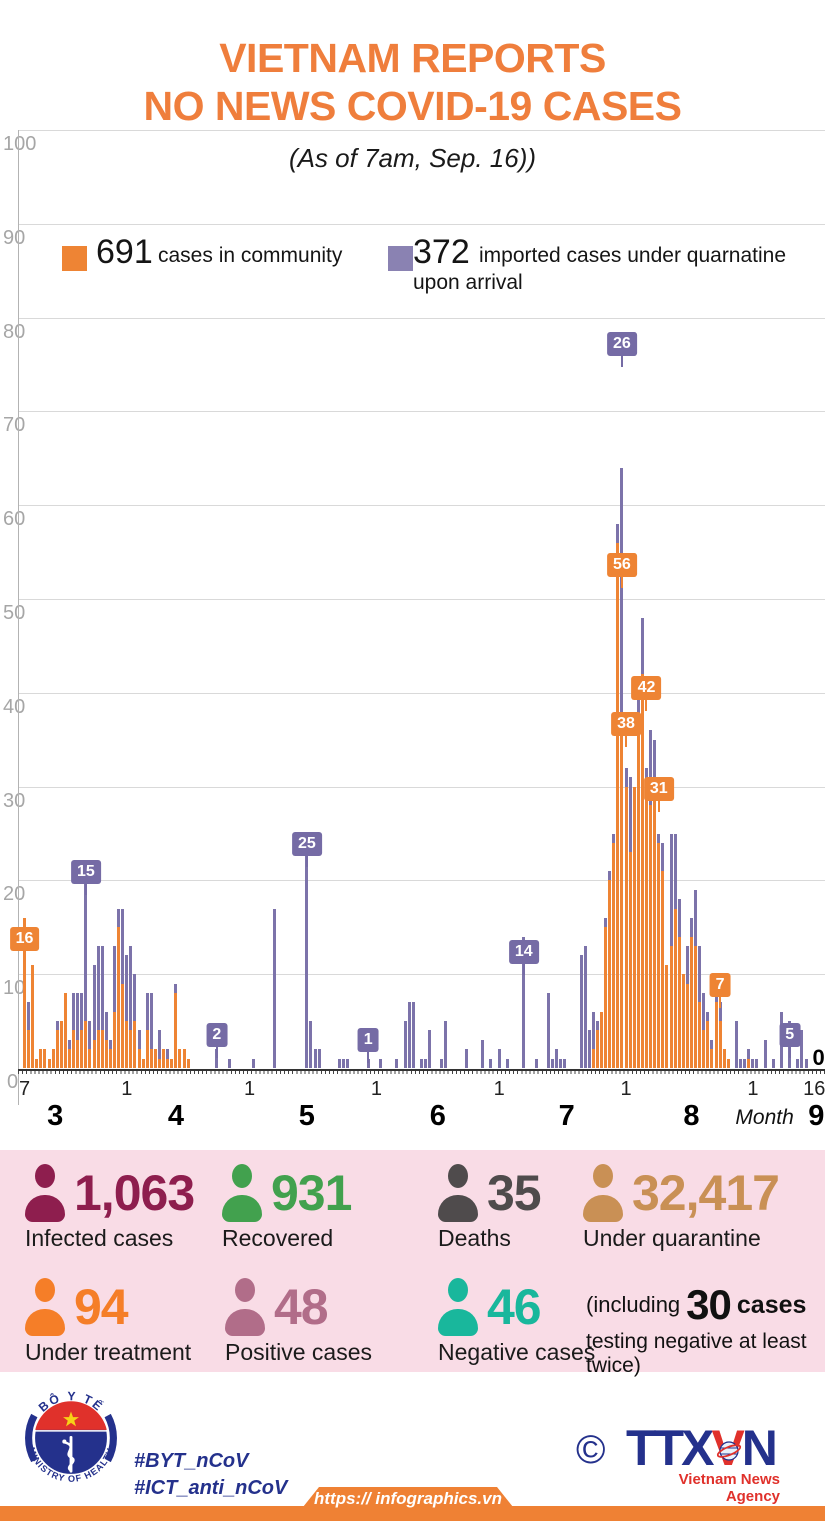  I want to click on stat-treatment: 94 Under treatment, so click(108, 1322).